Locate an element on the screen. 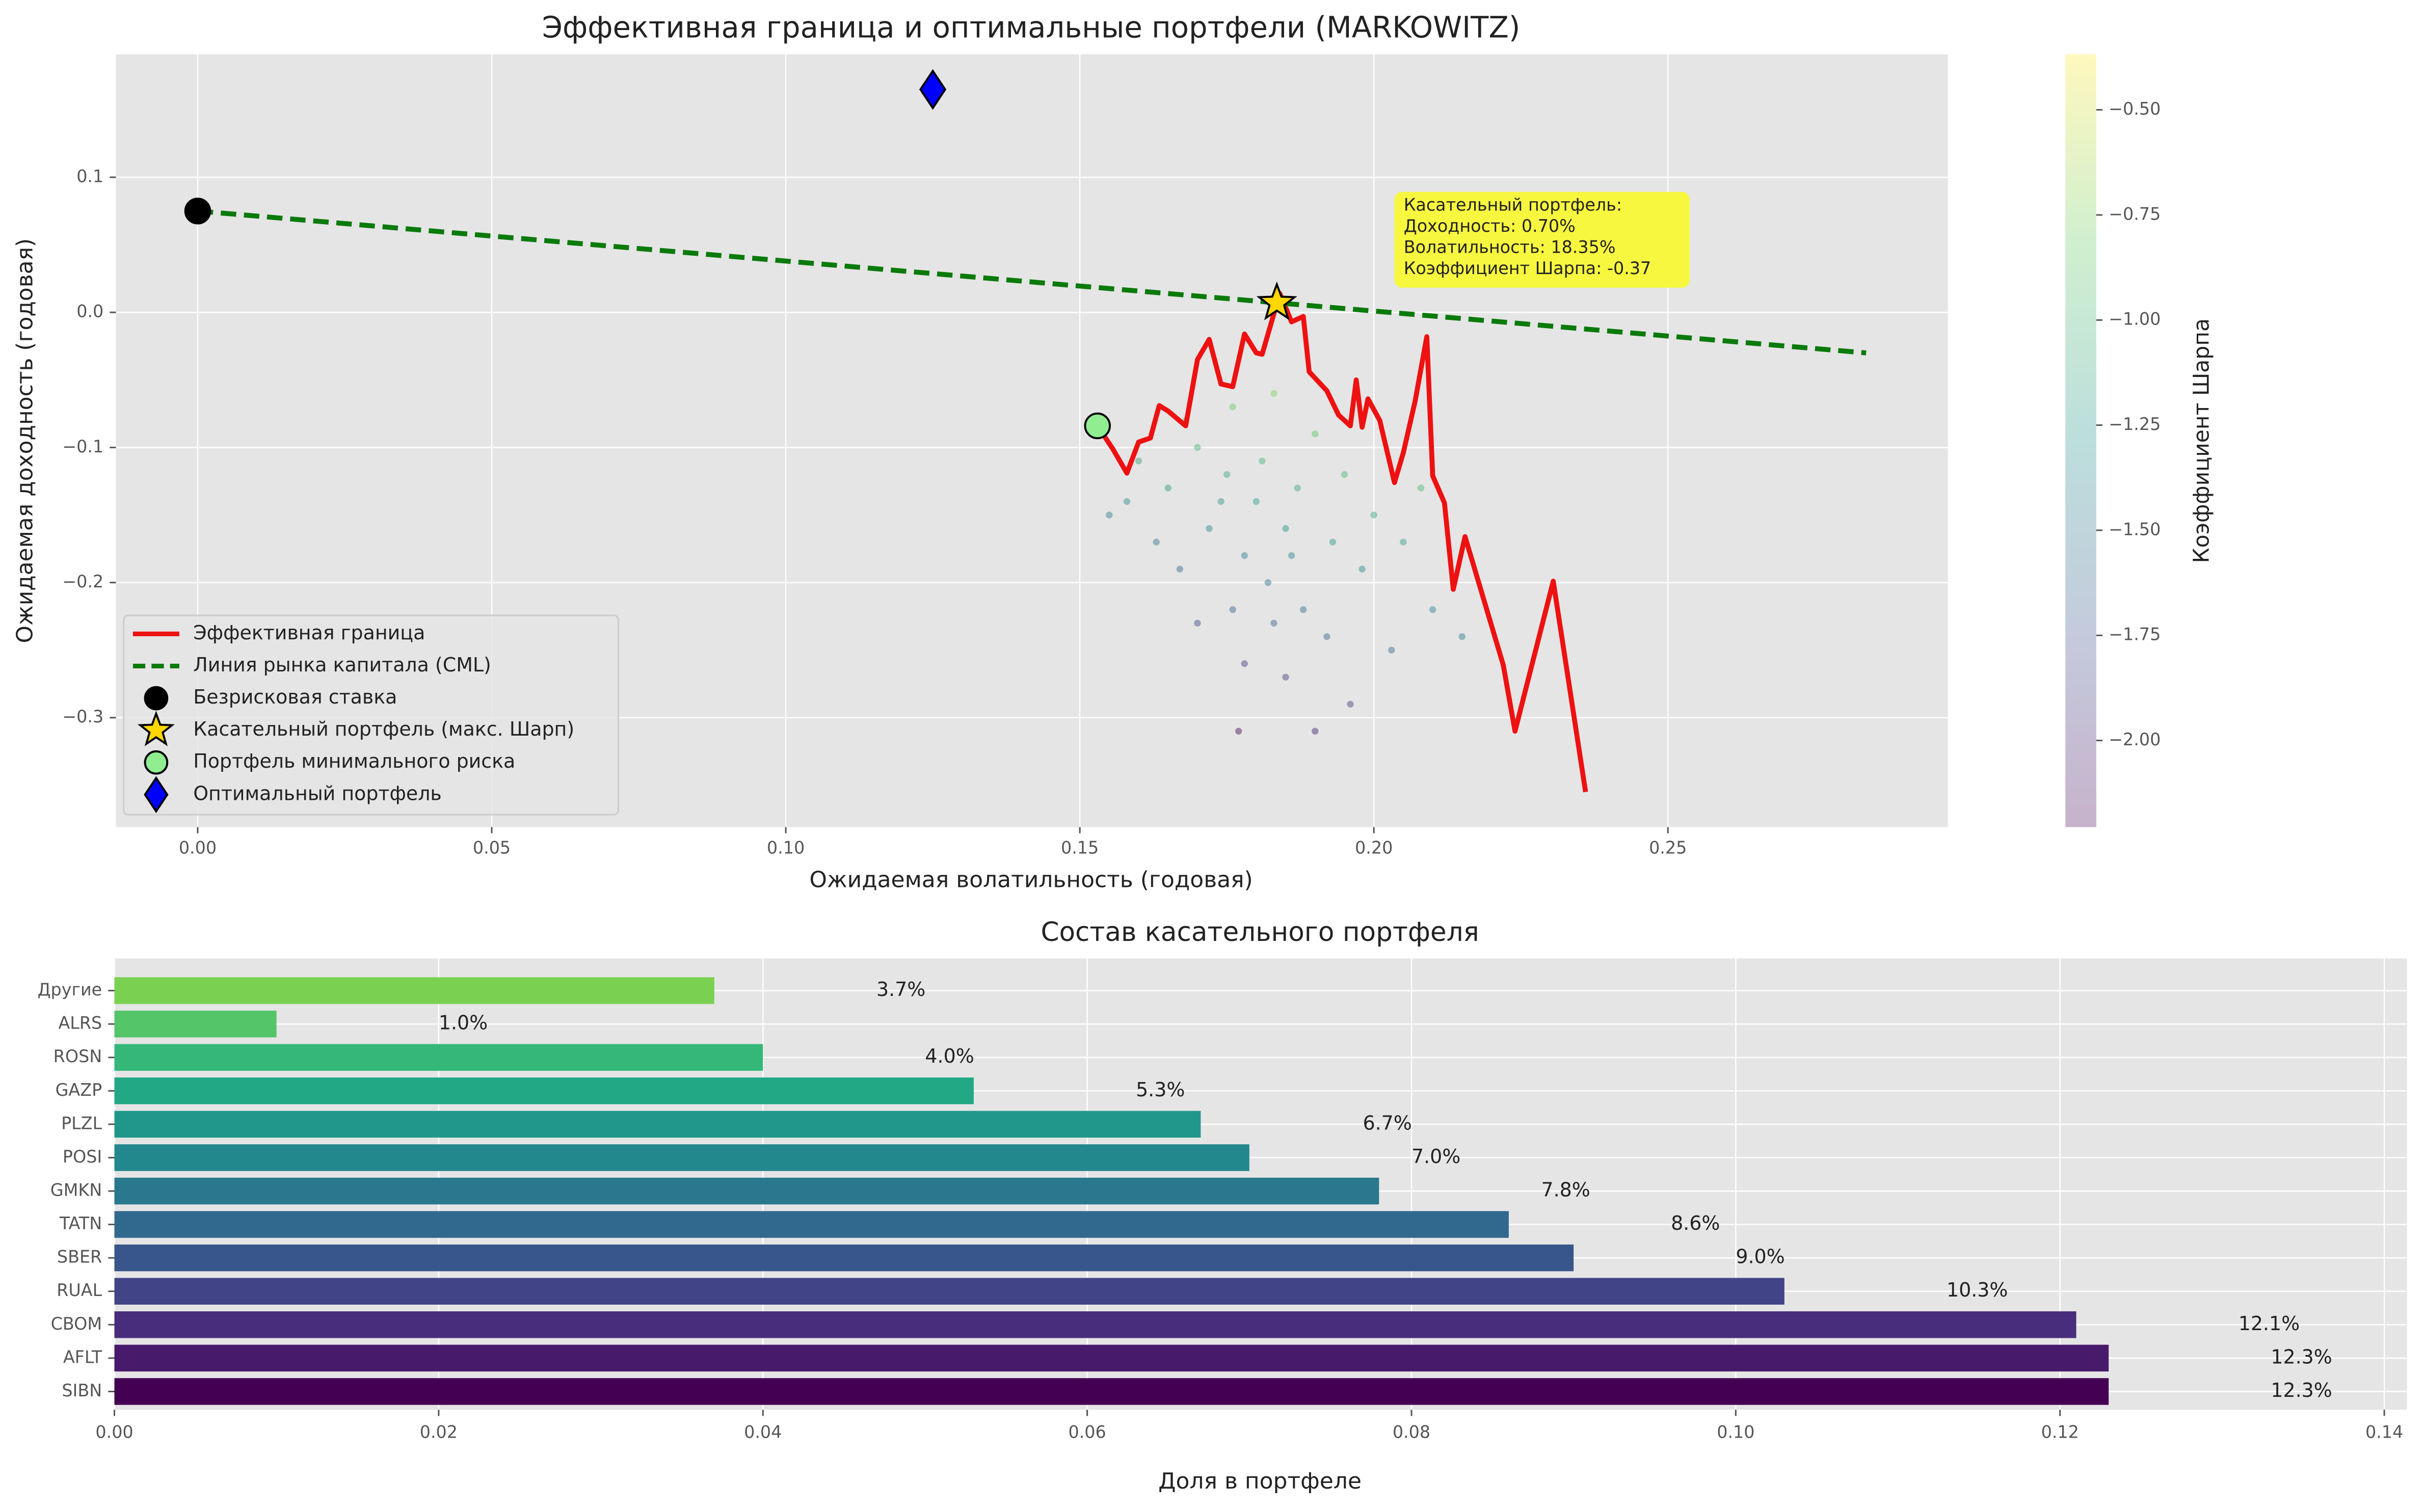  x-axis-label: Ожидаемая волатильность (годовая) is located at coordinates (1031, 880).